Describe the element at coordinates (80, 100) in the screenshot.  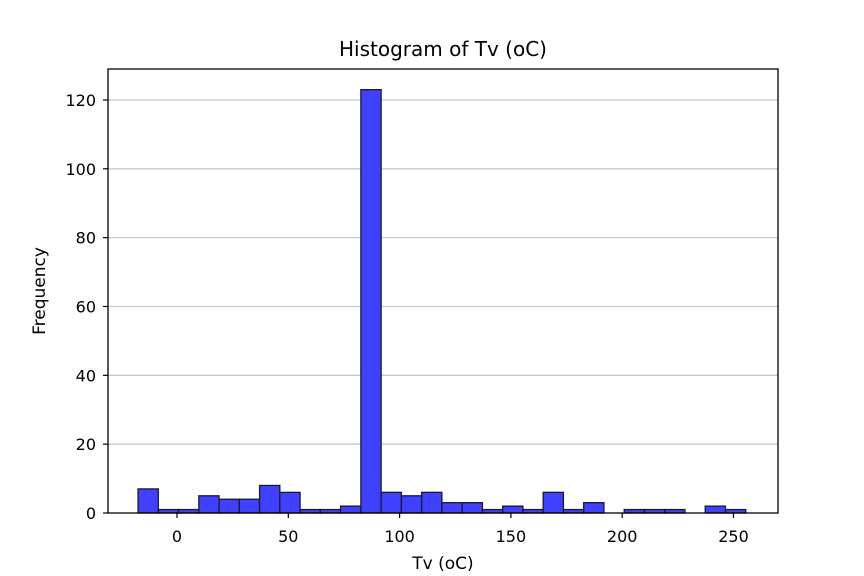
I see `y-tick-label: 120` at that location.